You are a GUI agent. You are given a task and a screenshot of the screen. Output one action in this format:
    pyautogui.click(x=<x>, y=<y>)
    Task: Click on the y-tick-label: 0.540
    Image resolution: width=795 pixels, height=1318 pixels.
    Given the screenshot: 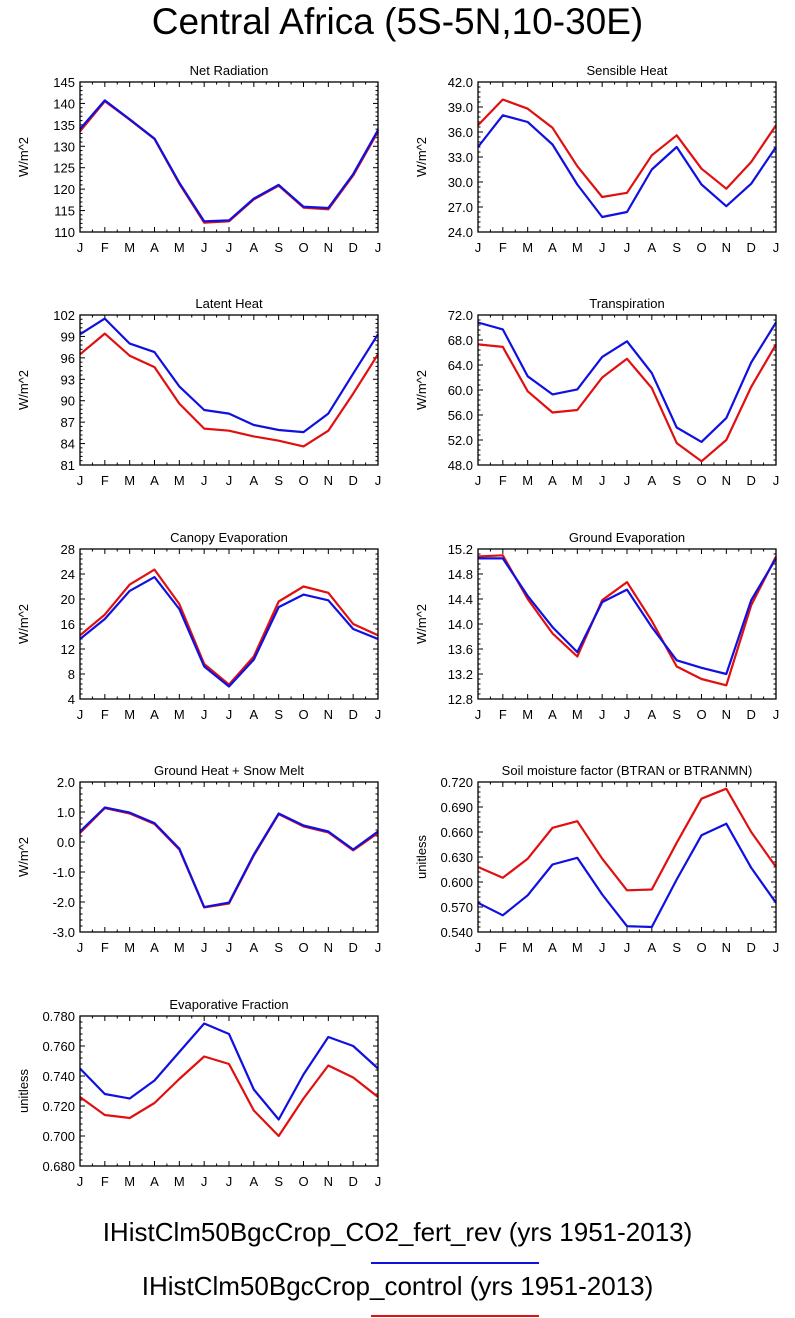 What is the action you would take?
    pyautogui.click(x=456, y=932)
    